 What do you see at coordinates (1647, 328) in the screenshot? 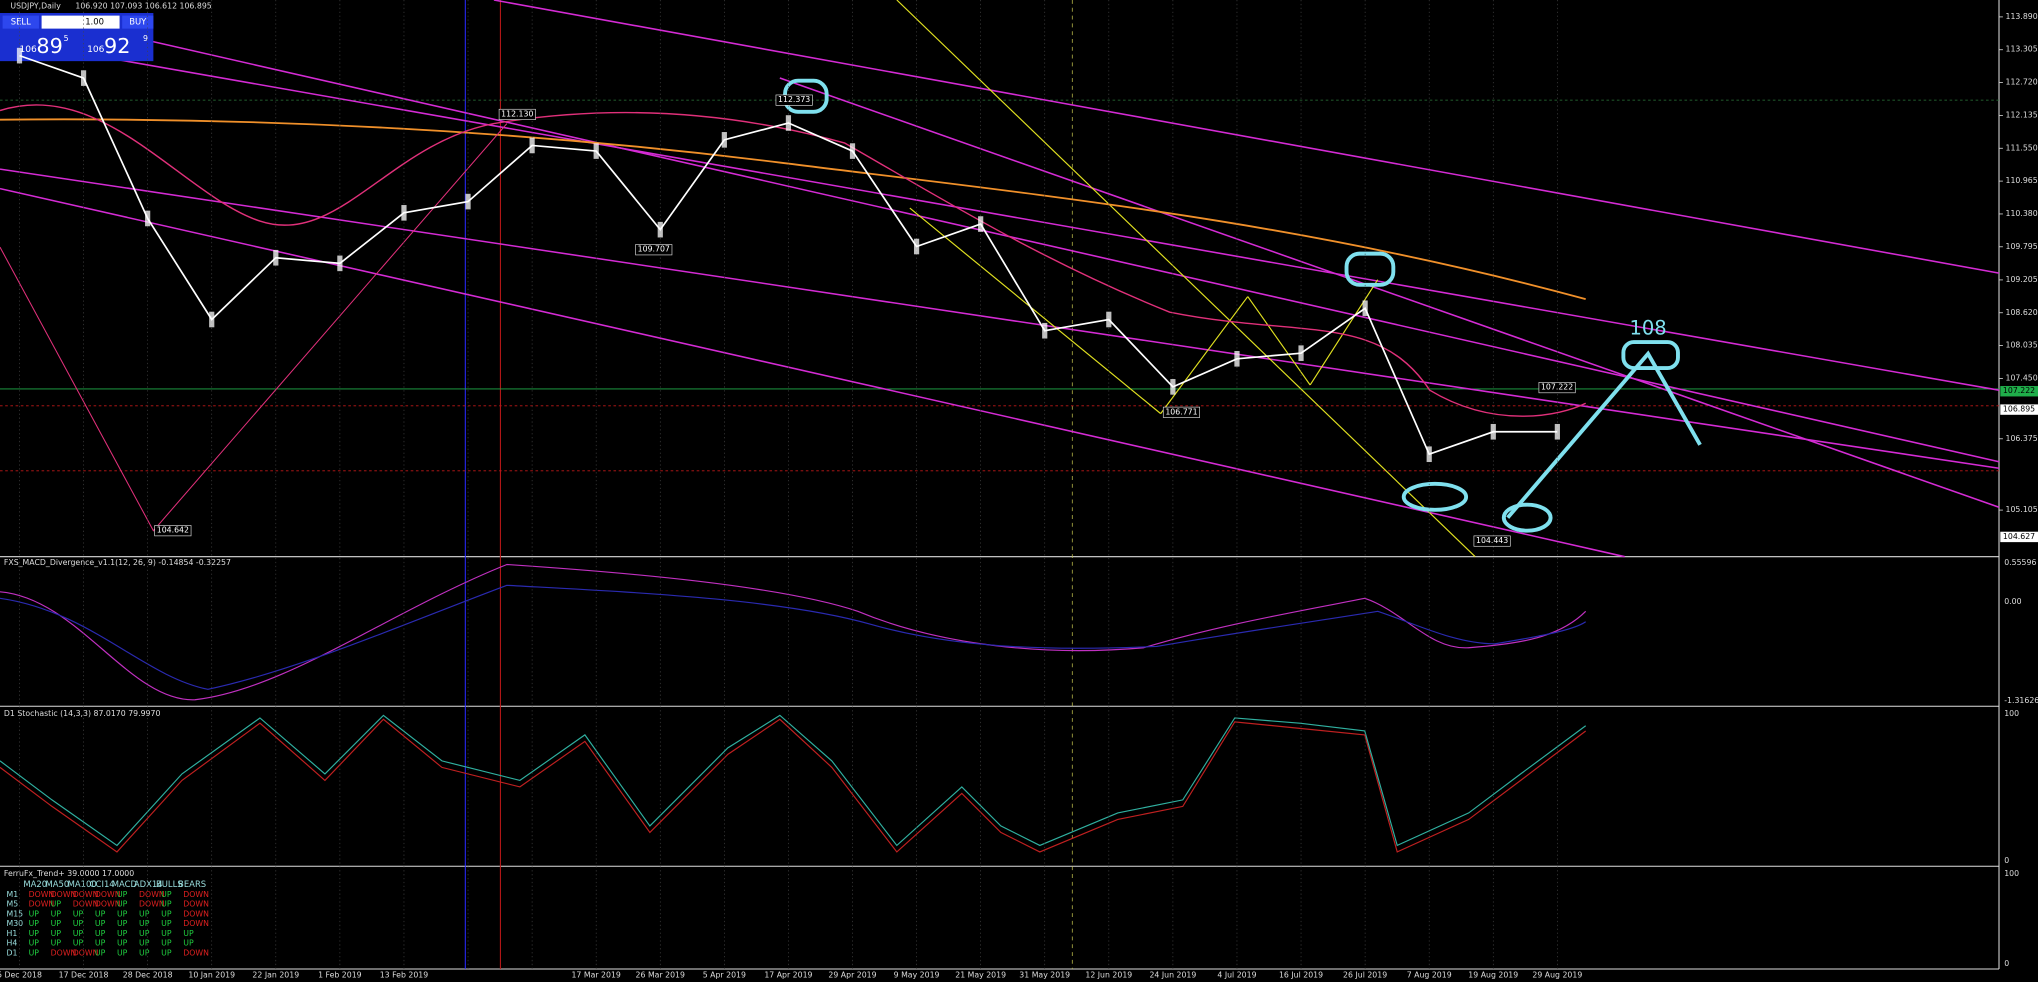
I see `target-label: 108` at bounding box center [1647, 328].